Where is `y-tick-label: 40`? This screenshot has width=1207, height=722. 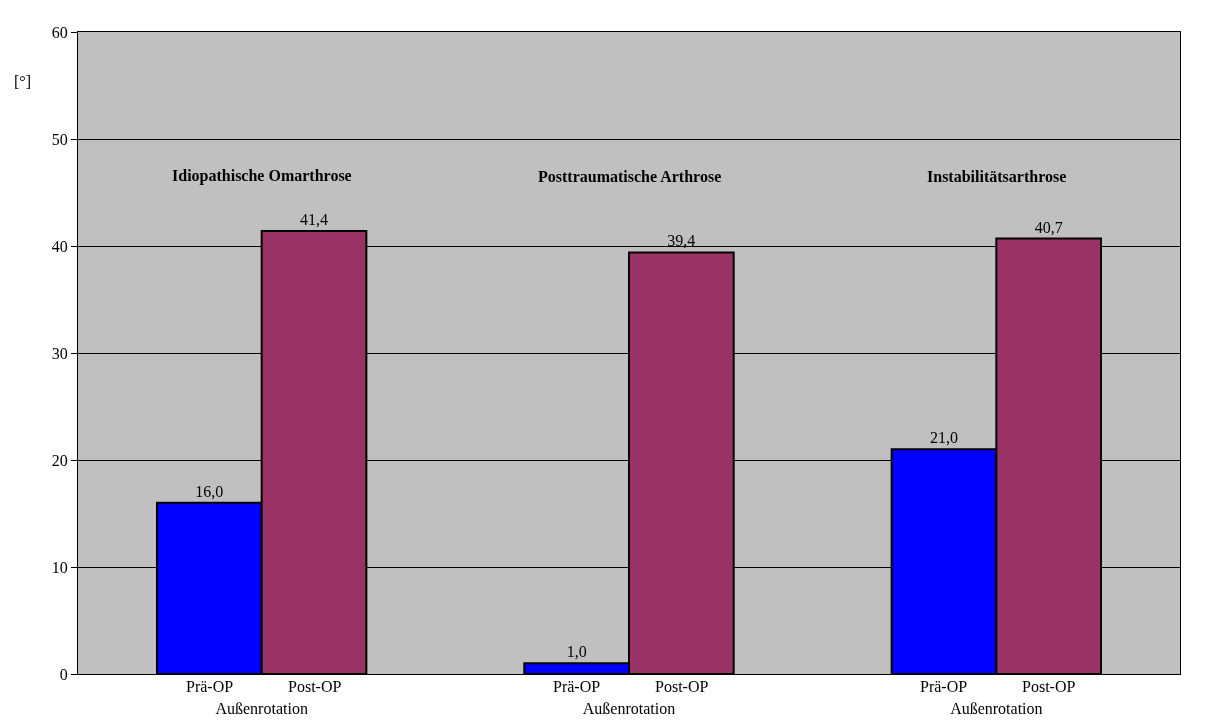
y-tick-label: 40 is located at coordinates (59, 246).